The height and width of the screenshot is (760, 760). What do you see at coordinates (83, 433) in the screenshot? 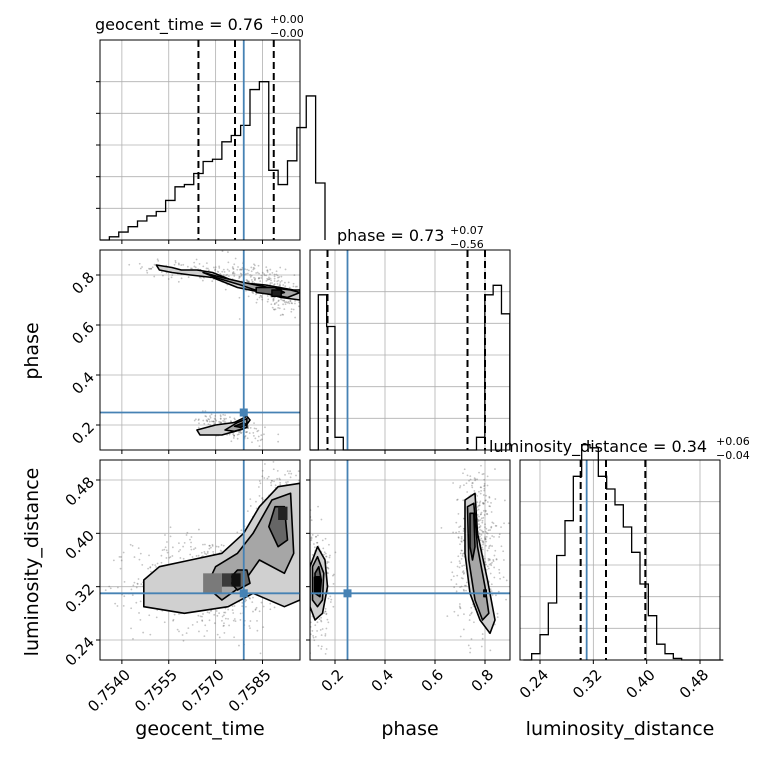
I see `ytick-label-phase-0: 0.2` at bounding box center [83, 433].